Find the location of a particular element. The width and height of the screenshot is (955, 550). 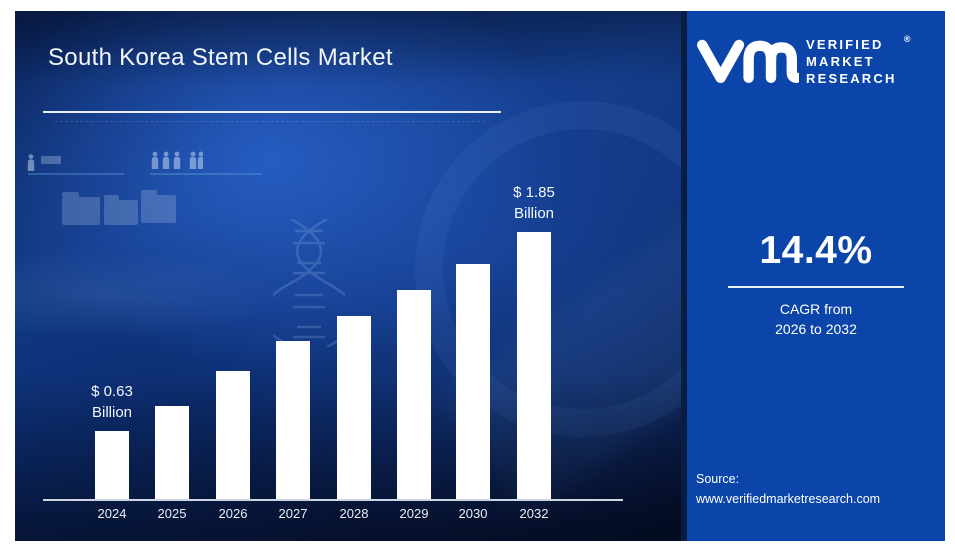

brand-name-line: VERIFIED is located at coordinates (845, 44).